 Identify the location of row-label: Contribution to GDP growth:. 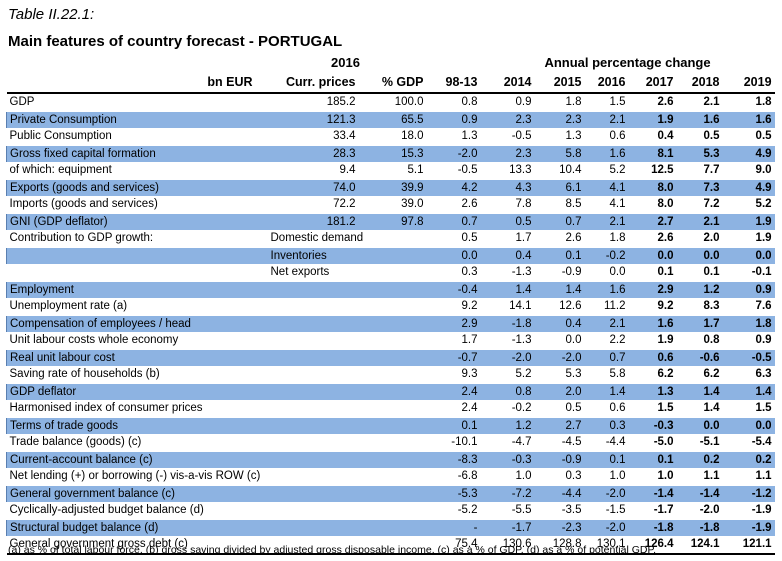
(81, 238).